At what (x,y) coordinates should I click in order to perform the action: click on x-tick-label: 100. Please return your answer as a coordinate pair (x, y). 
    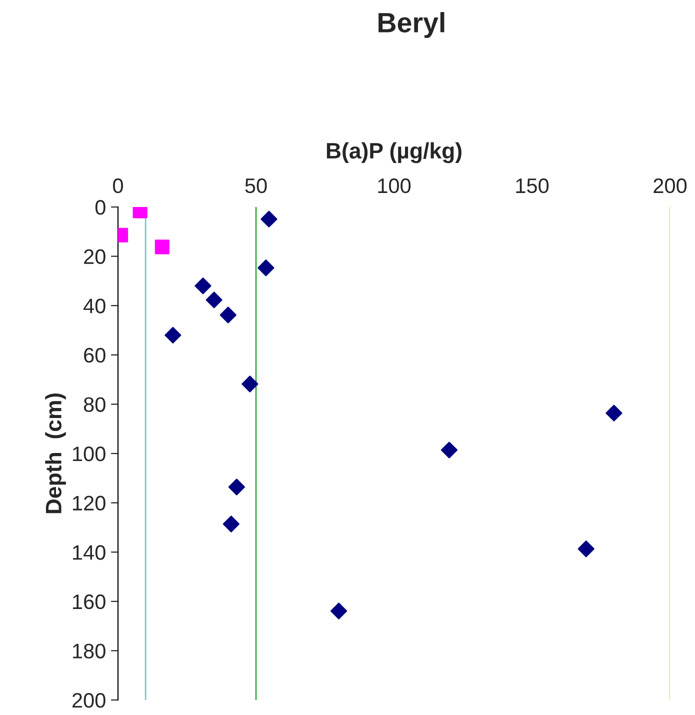
    Looking at the image, I should click on (394, 186).